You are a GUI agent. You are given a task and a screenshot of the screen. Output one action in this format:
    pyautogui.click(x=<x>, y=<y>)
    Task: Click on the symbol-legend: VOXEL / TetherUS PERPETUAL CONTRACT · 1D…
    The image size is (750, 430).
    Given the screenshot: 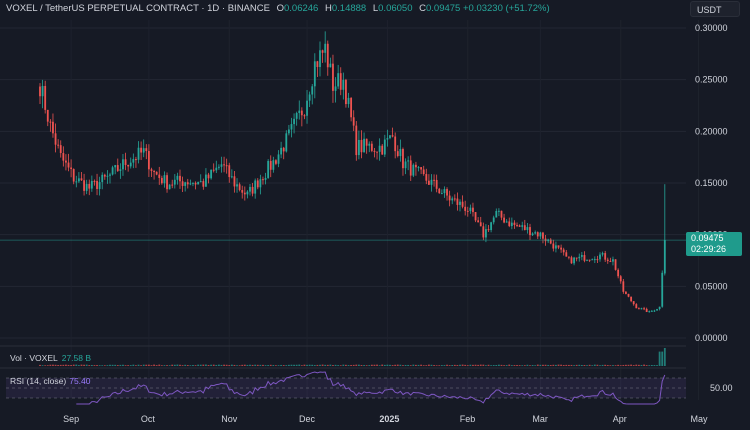 What is the action you would take?
    pyautogui.click(x=278, y=9)
    